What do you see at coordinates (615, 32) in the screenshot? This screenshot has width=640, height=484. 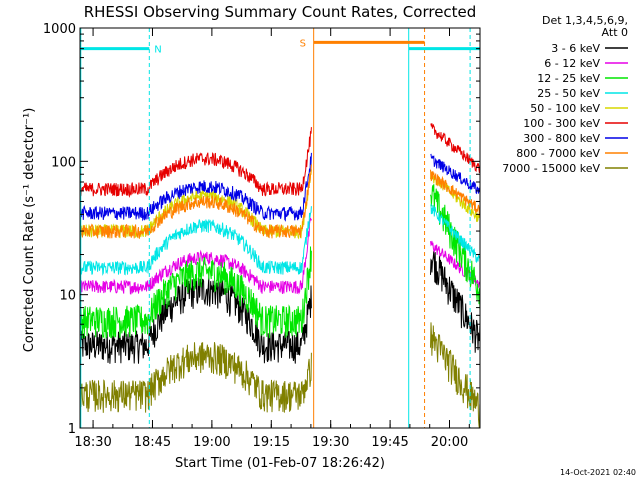 I see `legend-header-1: Att 0` at bounding box center [615, 32].